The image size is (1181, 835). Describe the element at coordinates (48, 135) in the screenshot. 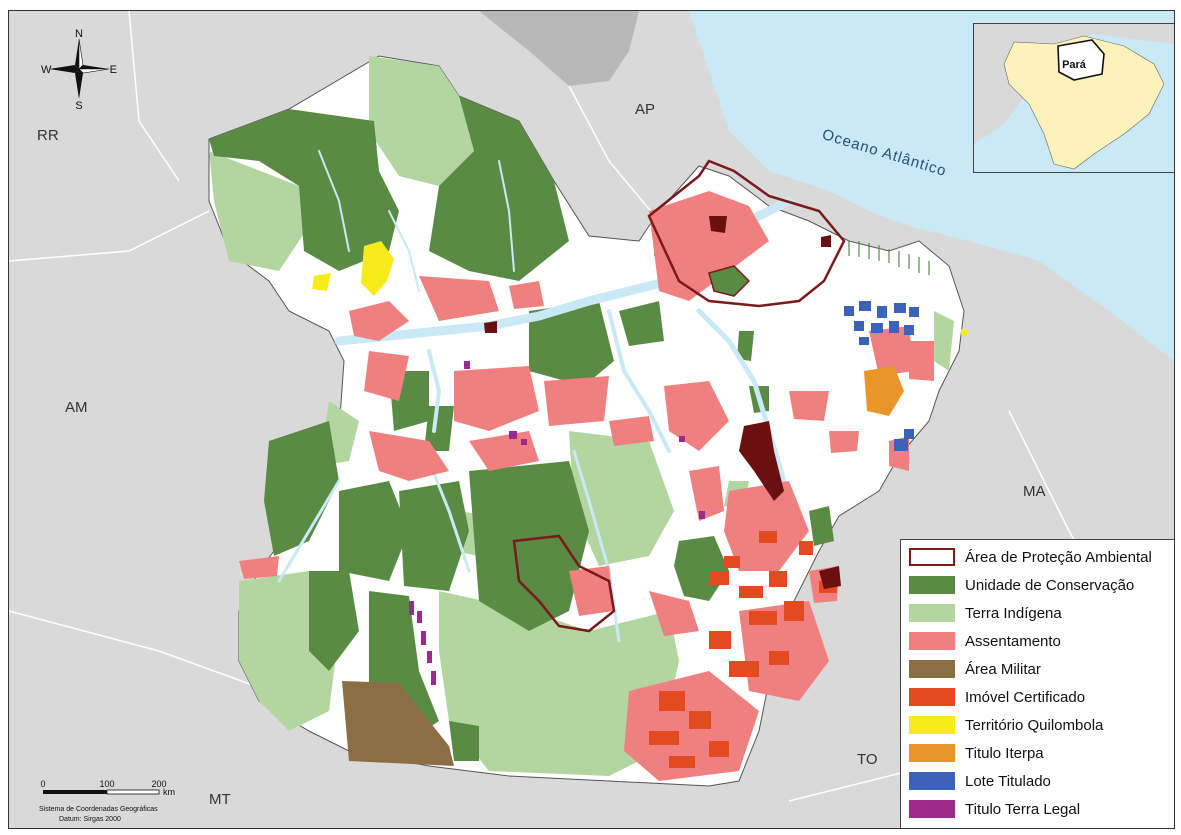

I see `label-rr: RR` at that location.